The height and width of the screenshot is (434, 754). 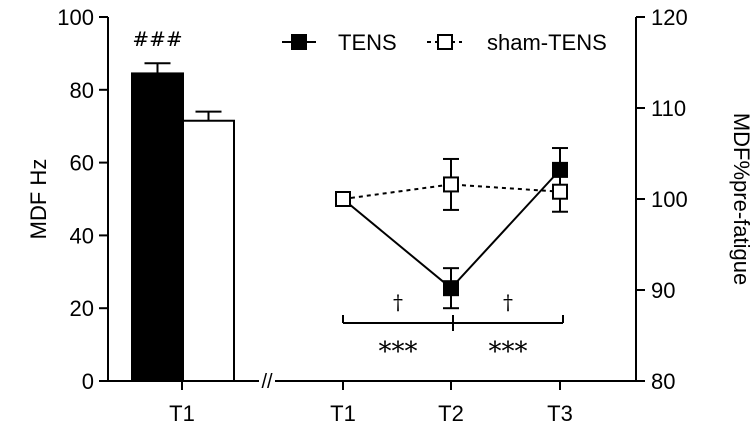 What do you see at coordinates (398, 352) in the screenshot?
I see `stars-label-t1-t2: ***` at bounding box center [398, 352].